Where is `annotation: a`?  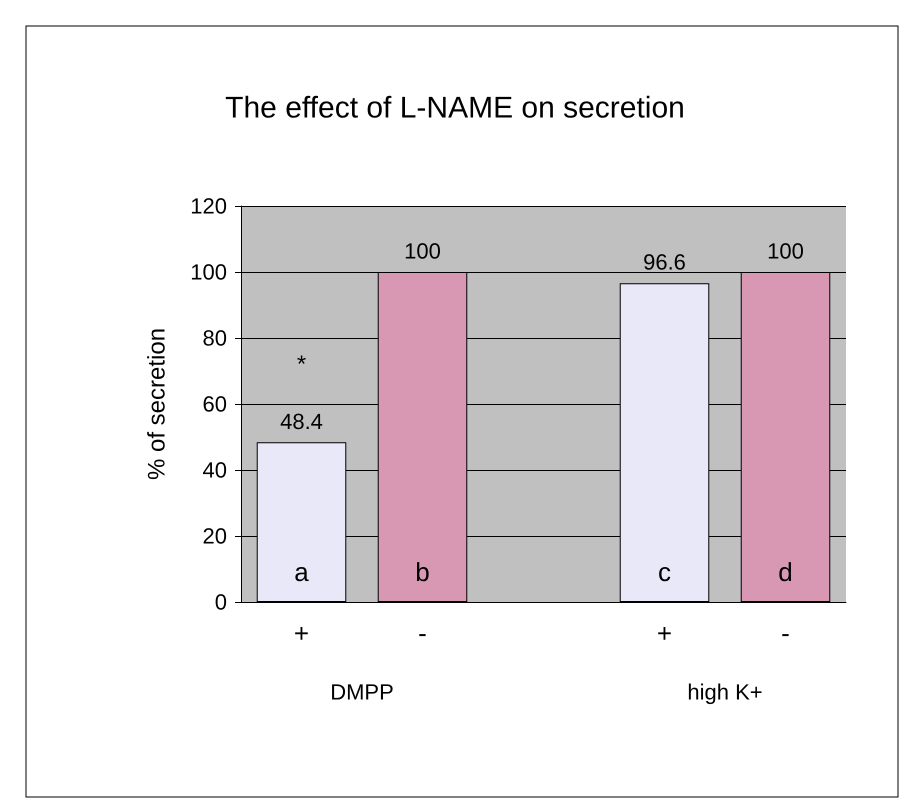
annotation: a is located at coordinates (302, 572).